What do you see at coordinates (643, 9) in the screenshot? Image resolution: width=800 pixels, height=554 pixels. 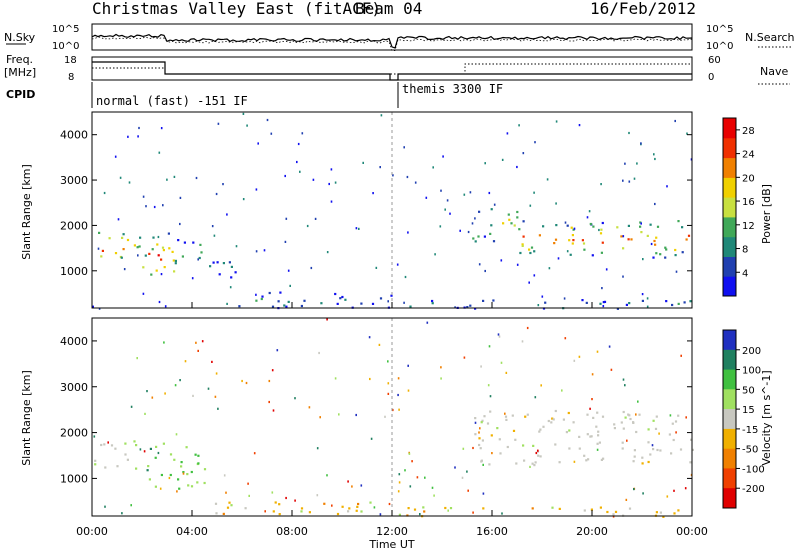 I see `date-title: 16/Feb/2012` at bounding box center [643, 9].